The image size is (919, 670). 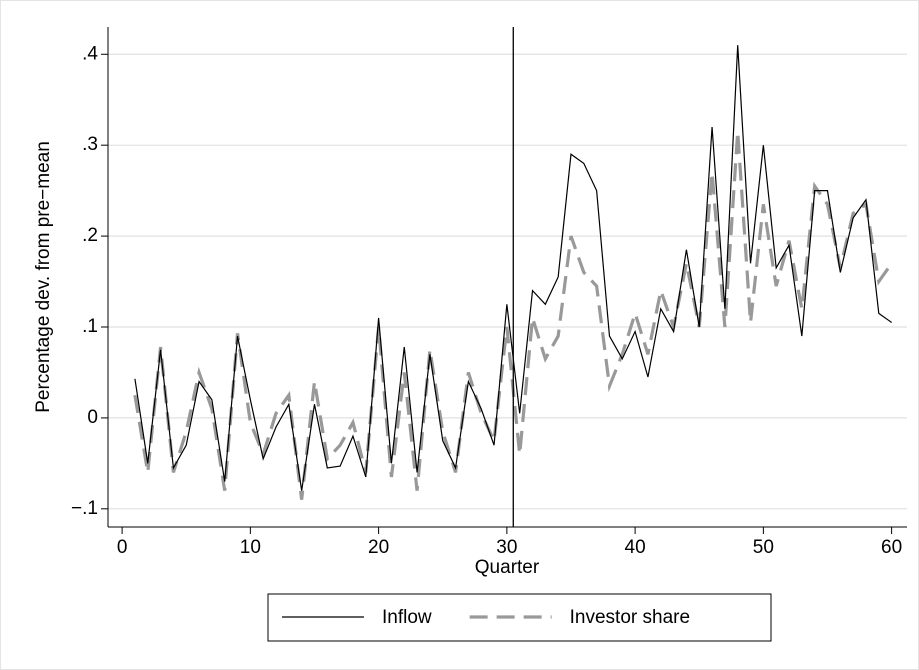 I want to click on y-tick-label: .2, so click(x=90, y=235).